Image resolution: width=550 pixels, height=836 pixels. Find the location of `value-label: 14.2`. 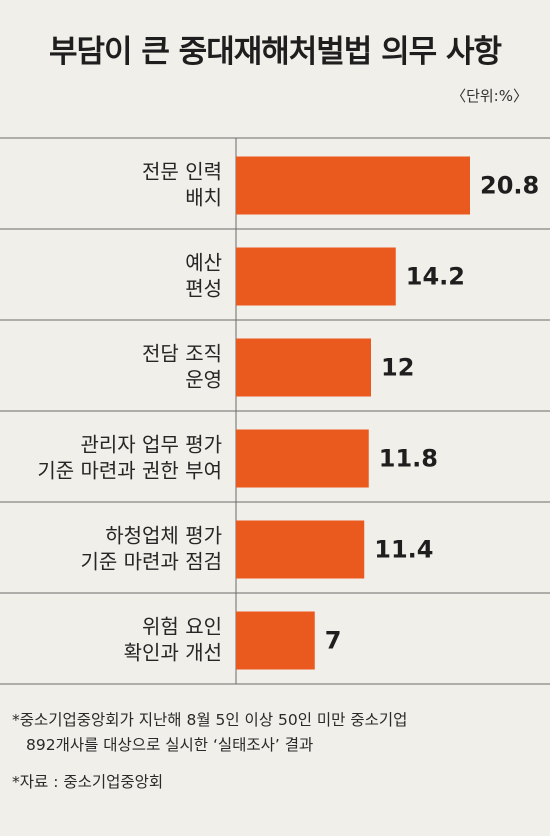

value-label: 14.2 is located at coordinates (435, 277).